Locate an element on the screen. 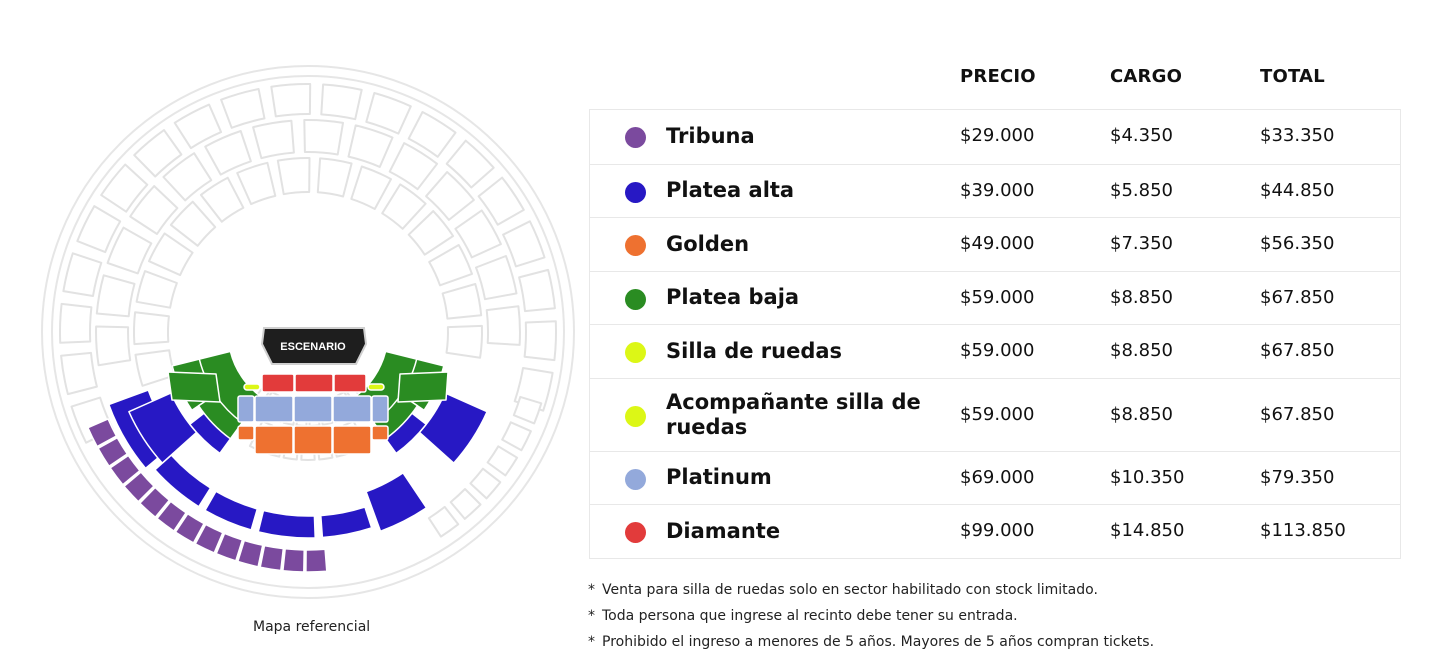 Image resolution: width=1437 pixels, height=670 pixels. price-row-golden: Golden $49.000 $7.350 $56.350 is located at coordinates (995, 244).